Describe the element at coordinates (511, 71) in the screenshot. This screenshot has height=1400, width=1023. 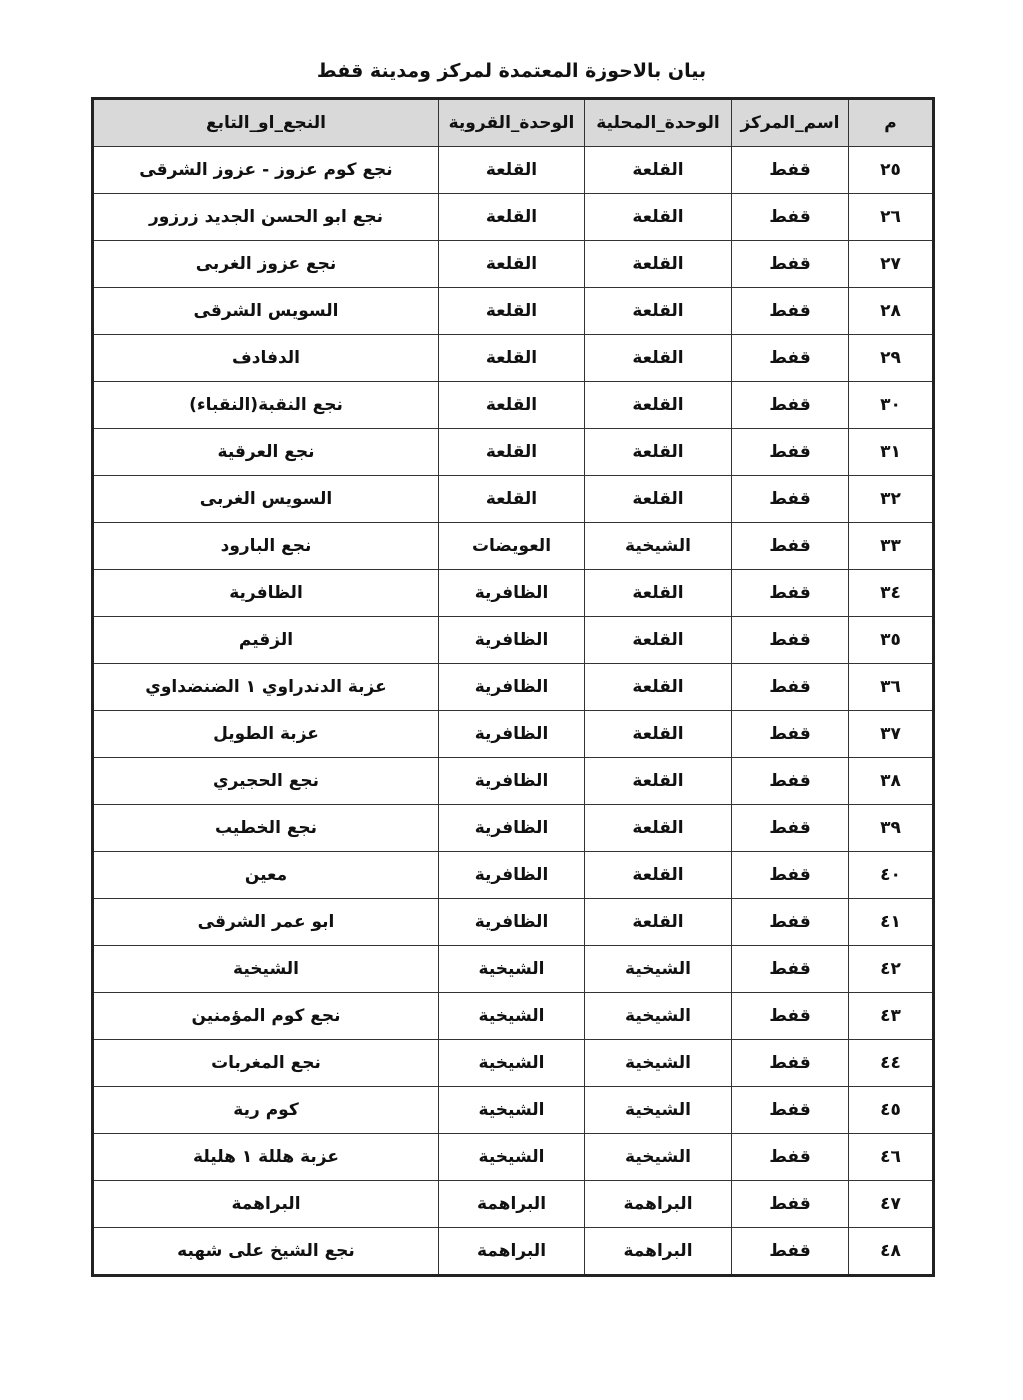
I see `document-title: بيان بالاحوزة المعتمدة لمركز ومدينة قفط` at that location.